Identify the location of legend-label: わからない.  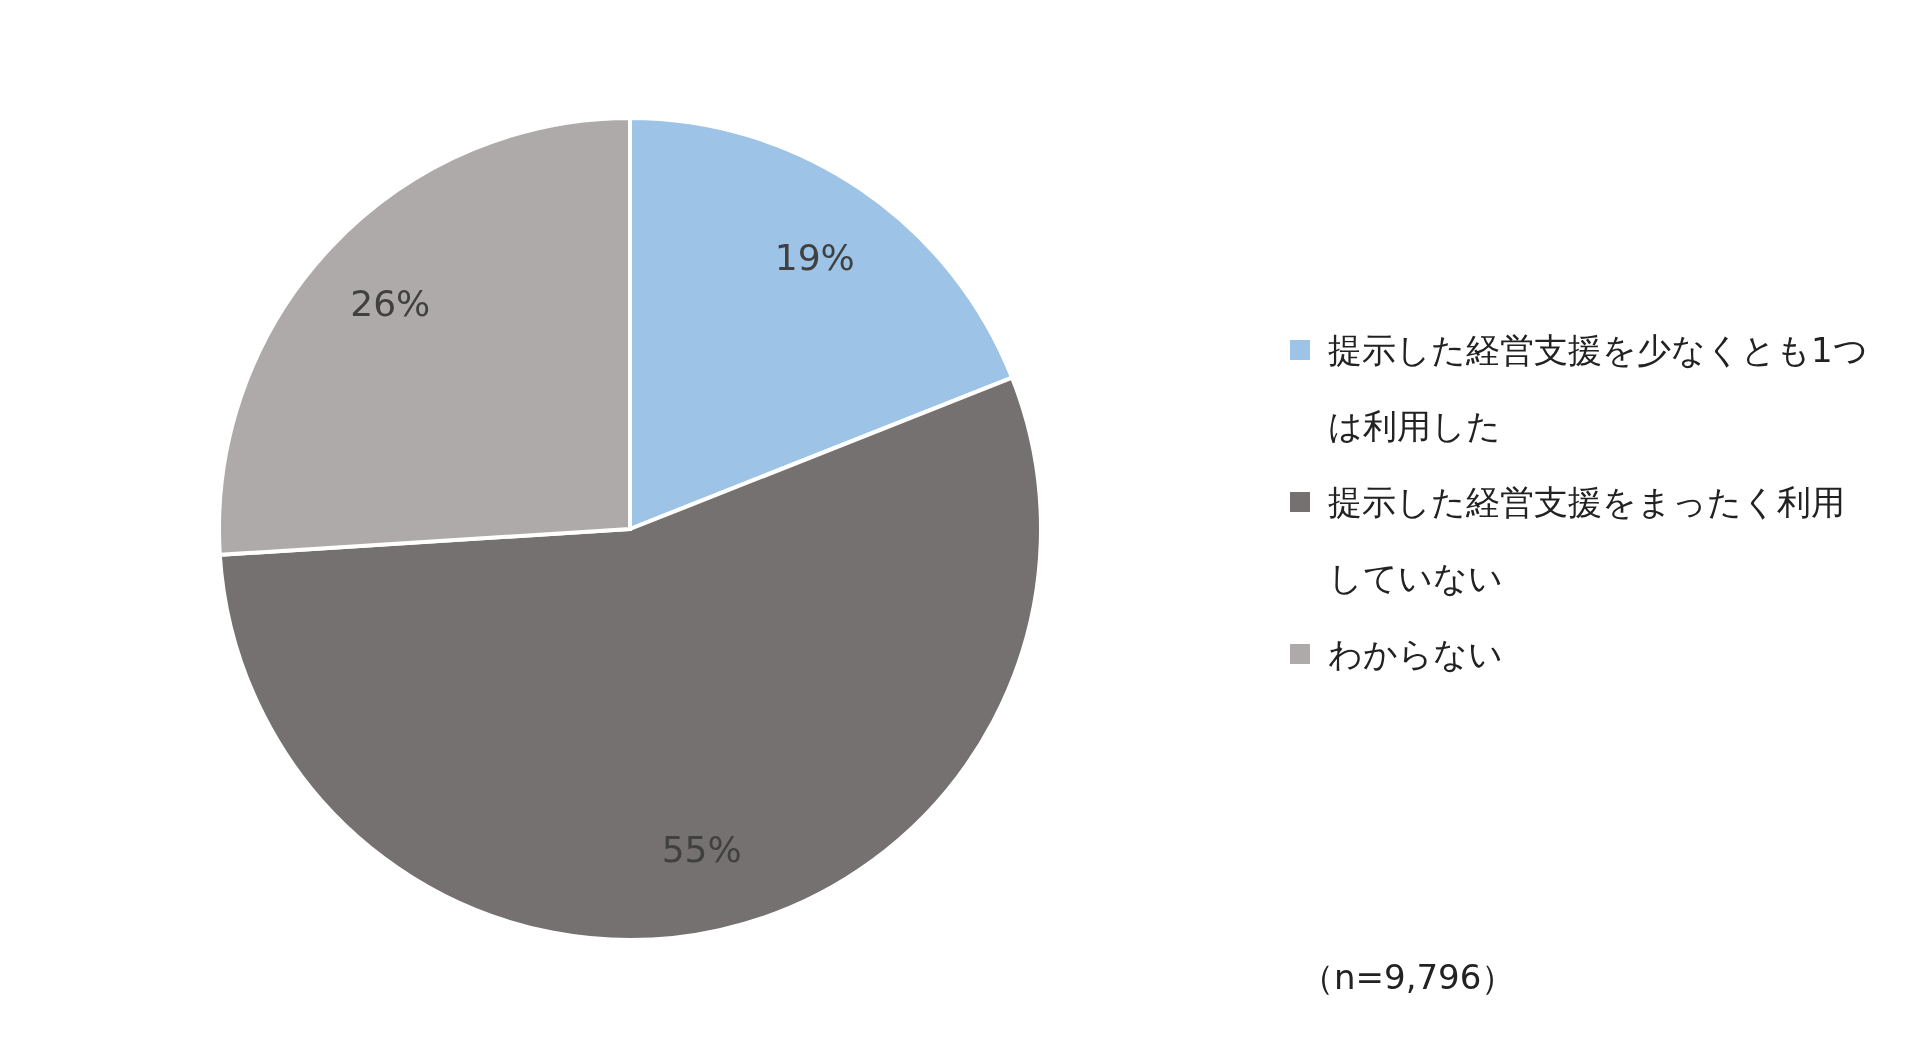
(1415, 654).